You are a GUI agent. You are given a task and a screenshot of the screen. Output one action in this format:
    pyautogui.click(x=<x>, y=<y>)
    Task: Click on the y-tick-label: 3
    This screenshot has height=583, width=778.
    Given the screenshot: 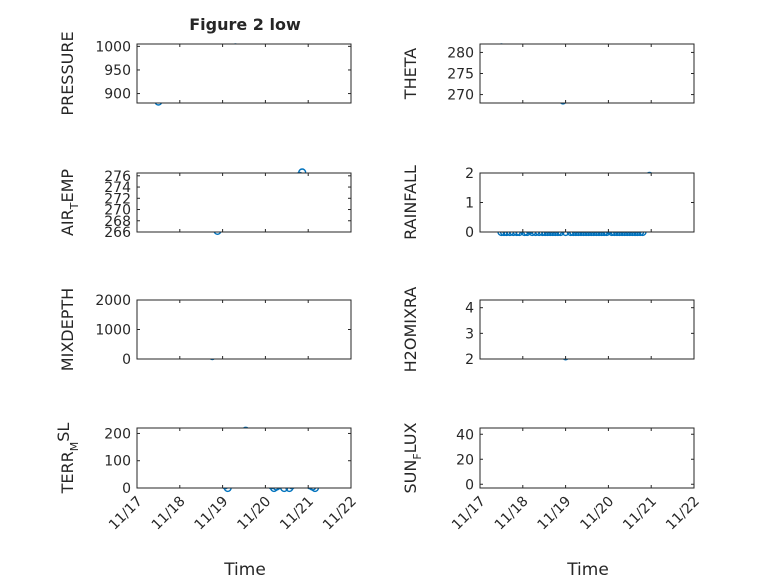 What is the action you would take?
    pyautogui.click(x=469, y=334)
    